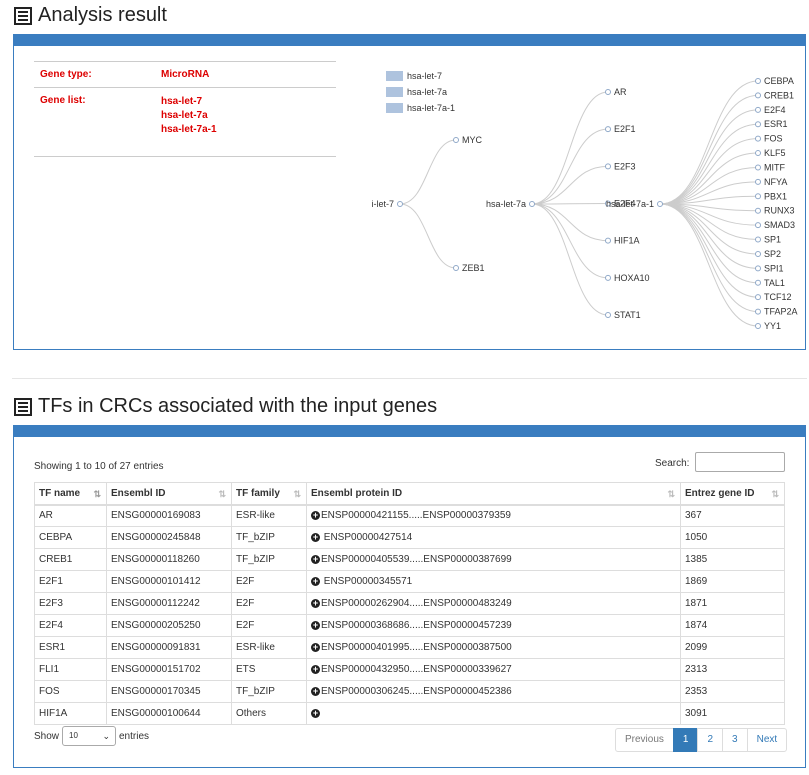 The width and height of the screenshot is (809, 775). What do you see at coordinates (778, 297) in the screenshot?
I see `tree-node-label: TCF12` at bounding box center [778, 297].